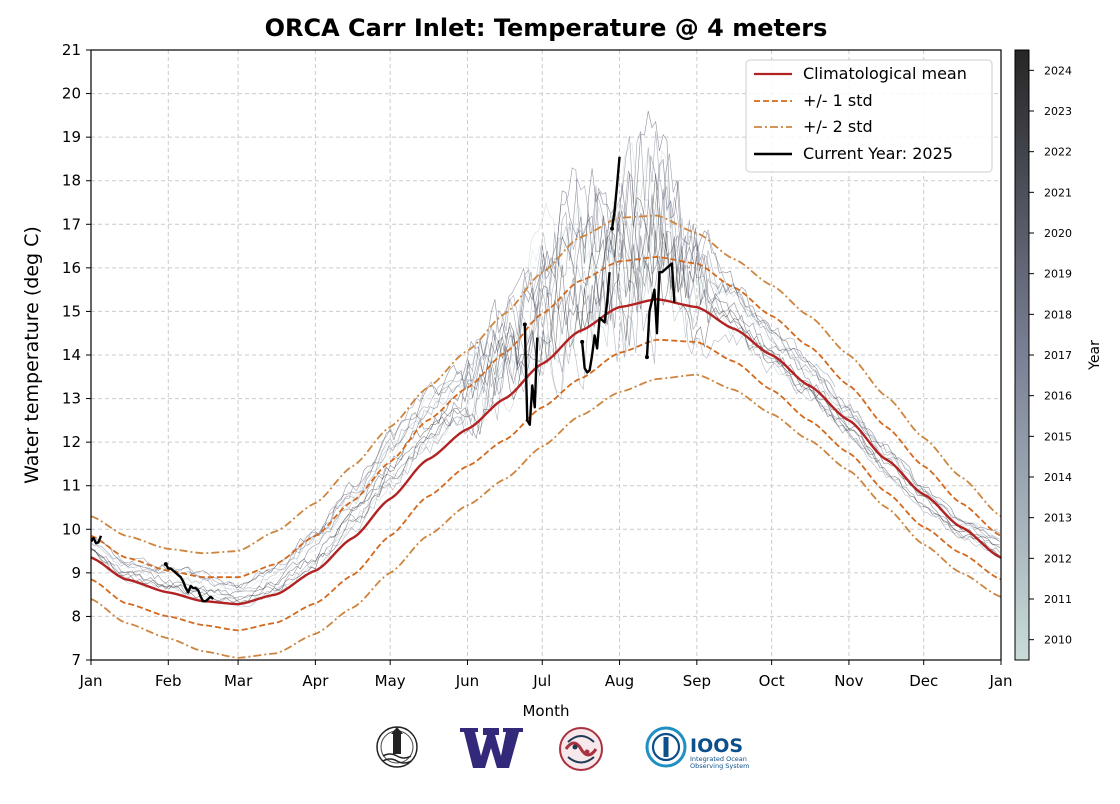 This screenshot has height=804, width=1120. I want to click on y-tick-label: 7, so click(76, 660).